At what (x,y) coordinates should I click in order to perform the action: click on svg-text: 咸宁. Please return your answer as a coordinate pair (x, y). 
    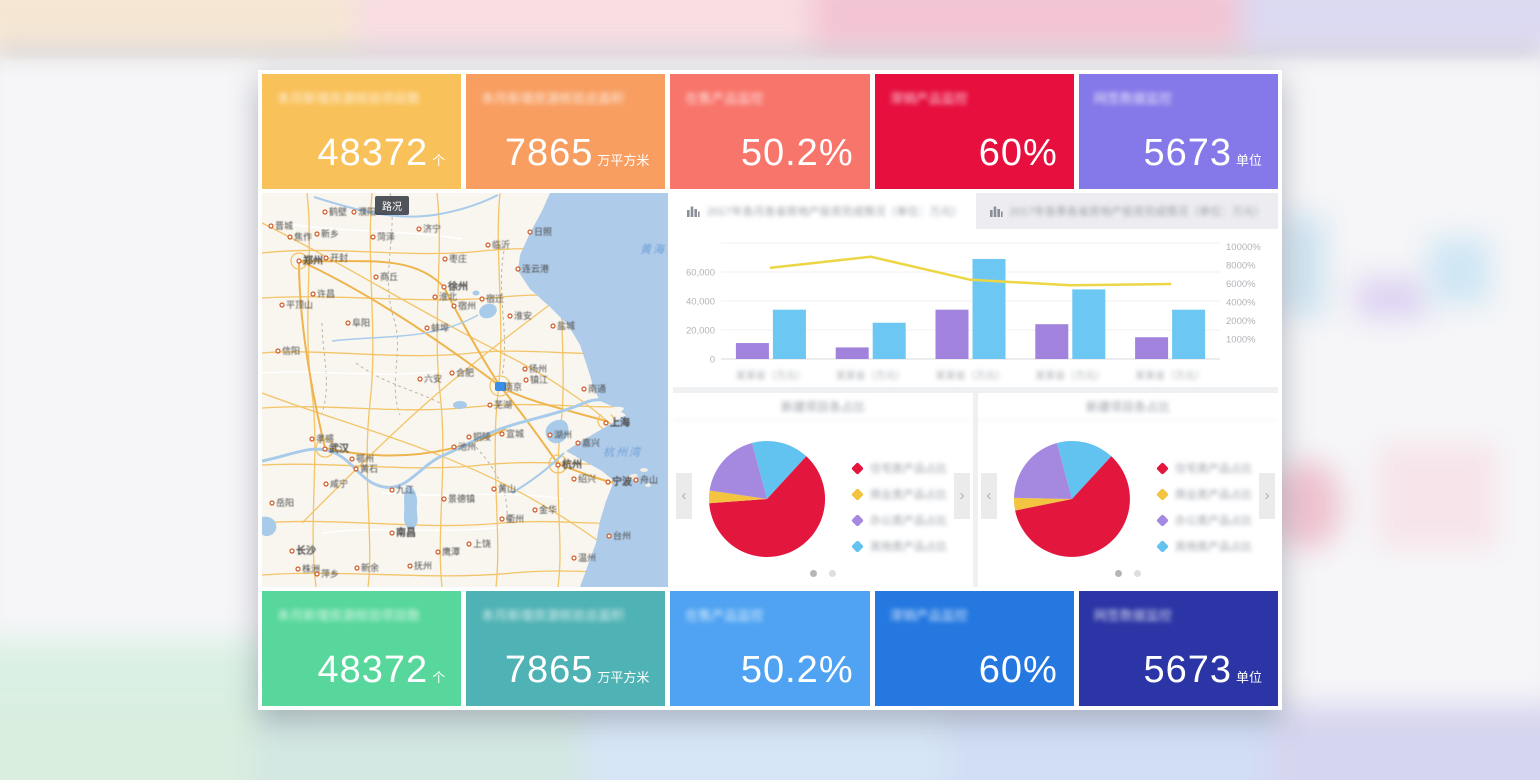
    Looking at the image, I should click on (339, 483).